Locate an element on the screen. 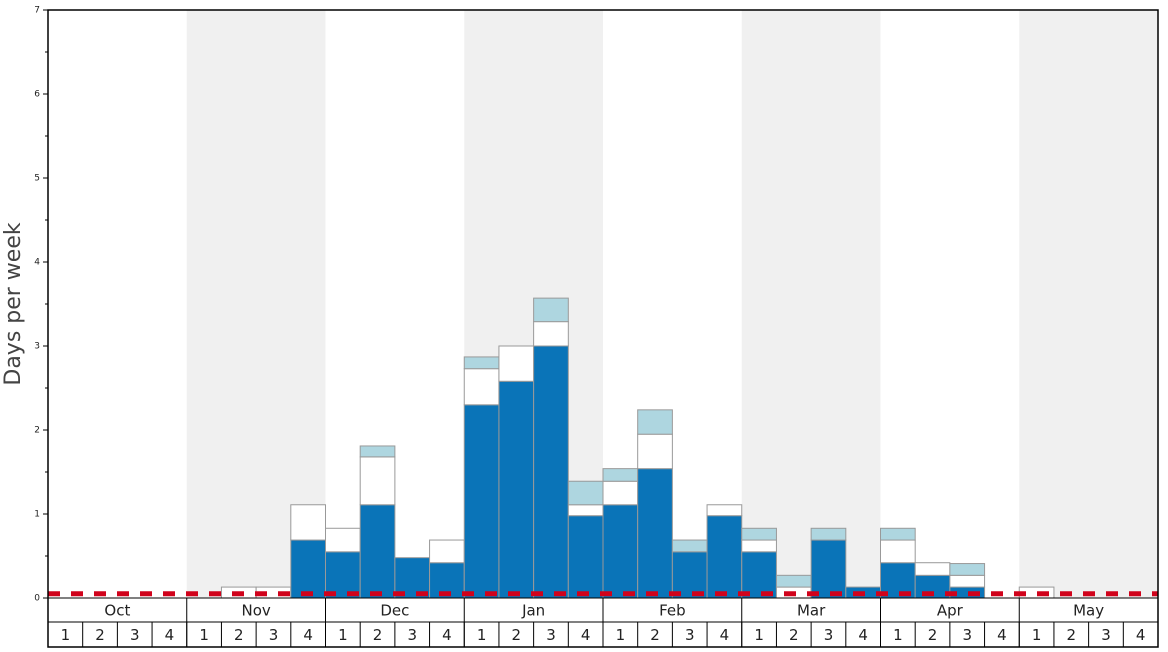  y-tick-label: 0 is located at coordinates (37, 599).